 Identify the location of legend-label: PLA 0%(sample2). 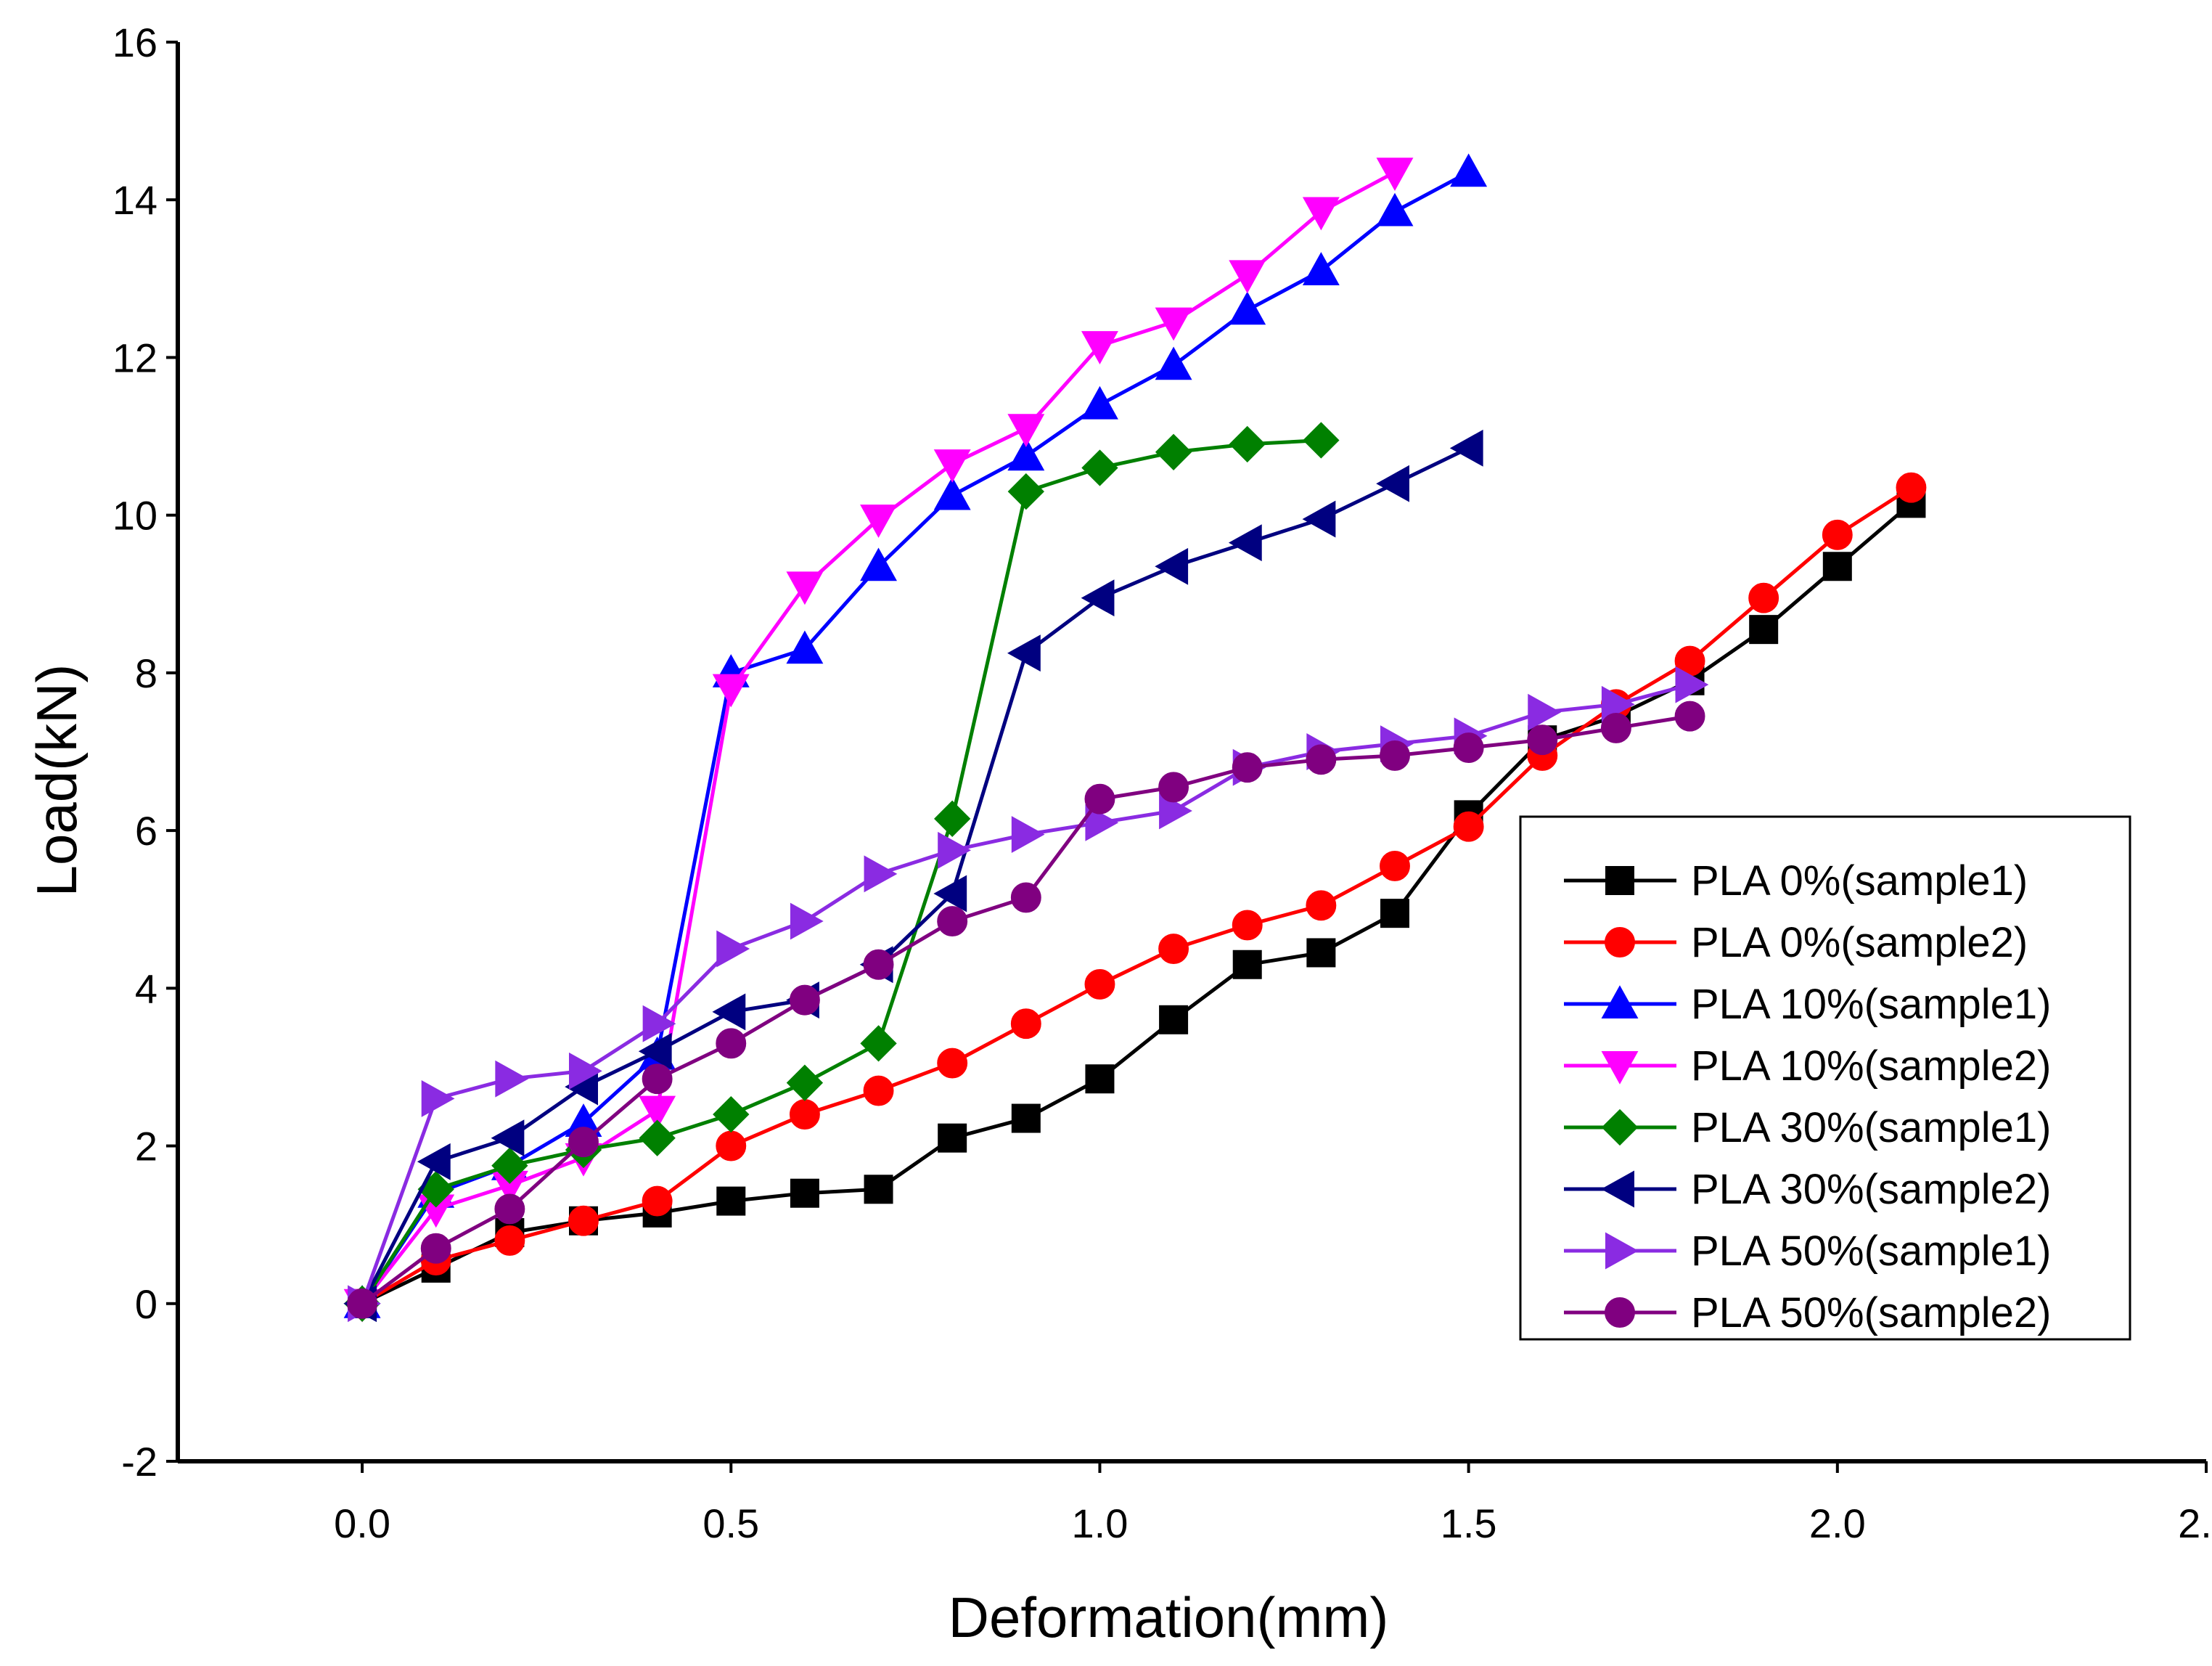
(1859, 943).